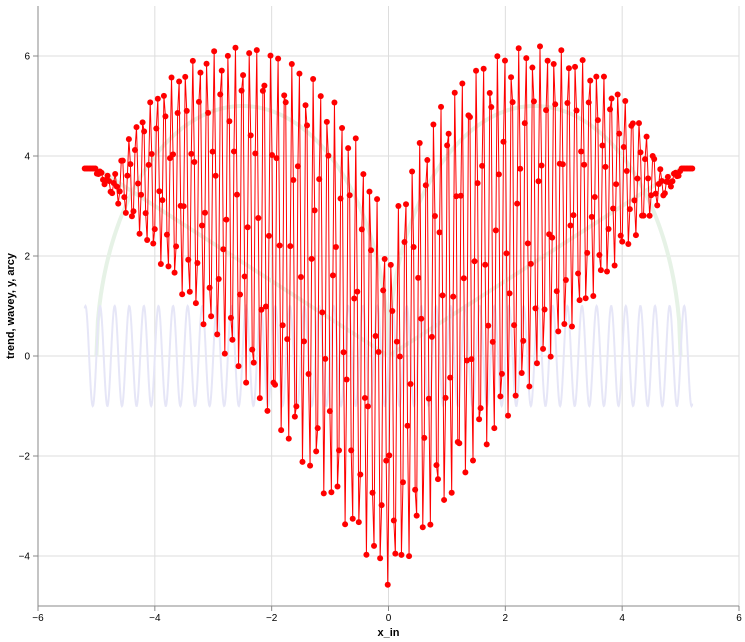 The width and height of the screenshot is (745, 642). What do you see at coordinates (506, 618) in the screenshot?
I see `x-tick-label: 2` at bounding box center [506, 618].